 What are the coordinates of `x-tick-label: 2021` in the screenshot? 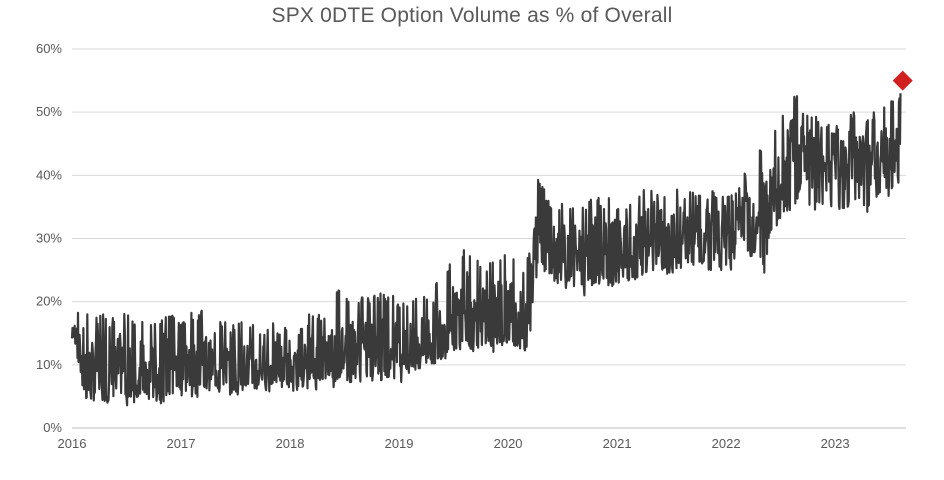 It's located at (617, 443).